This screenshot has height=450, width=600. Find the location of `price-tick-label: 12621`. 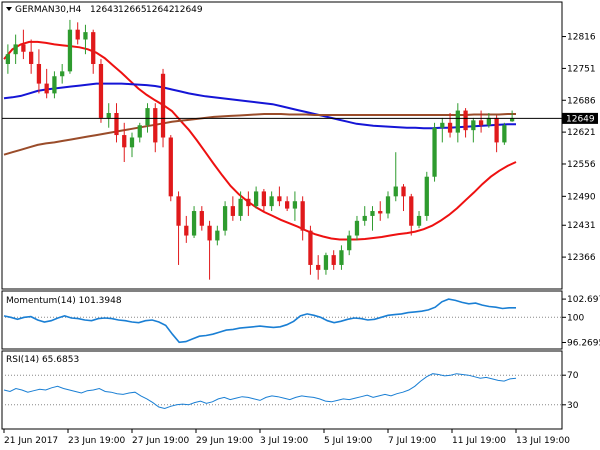

price-tick-label: 12621 is located at coordinates (581, 133).